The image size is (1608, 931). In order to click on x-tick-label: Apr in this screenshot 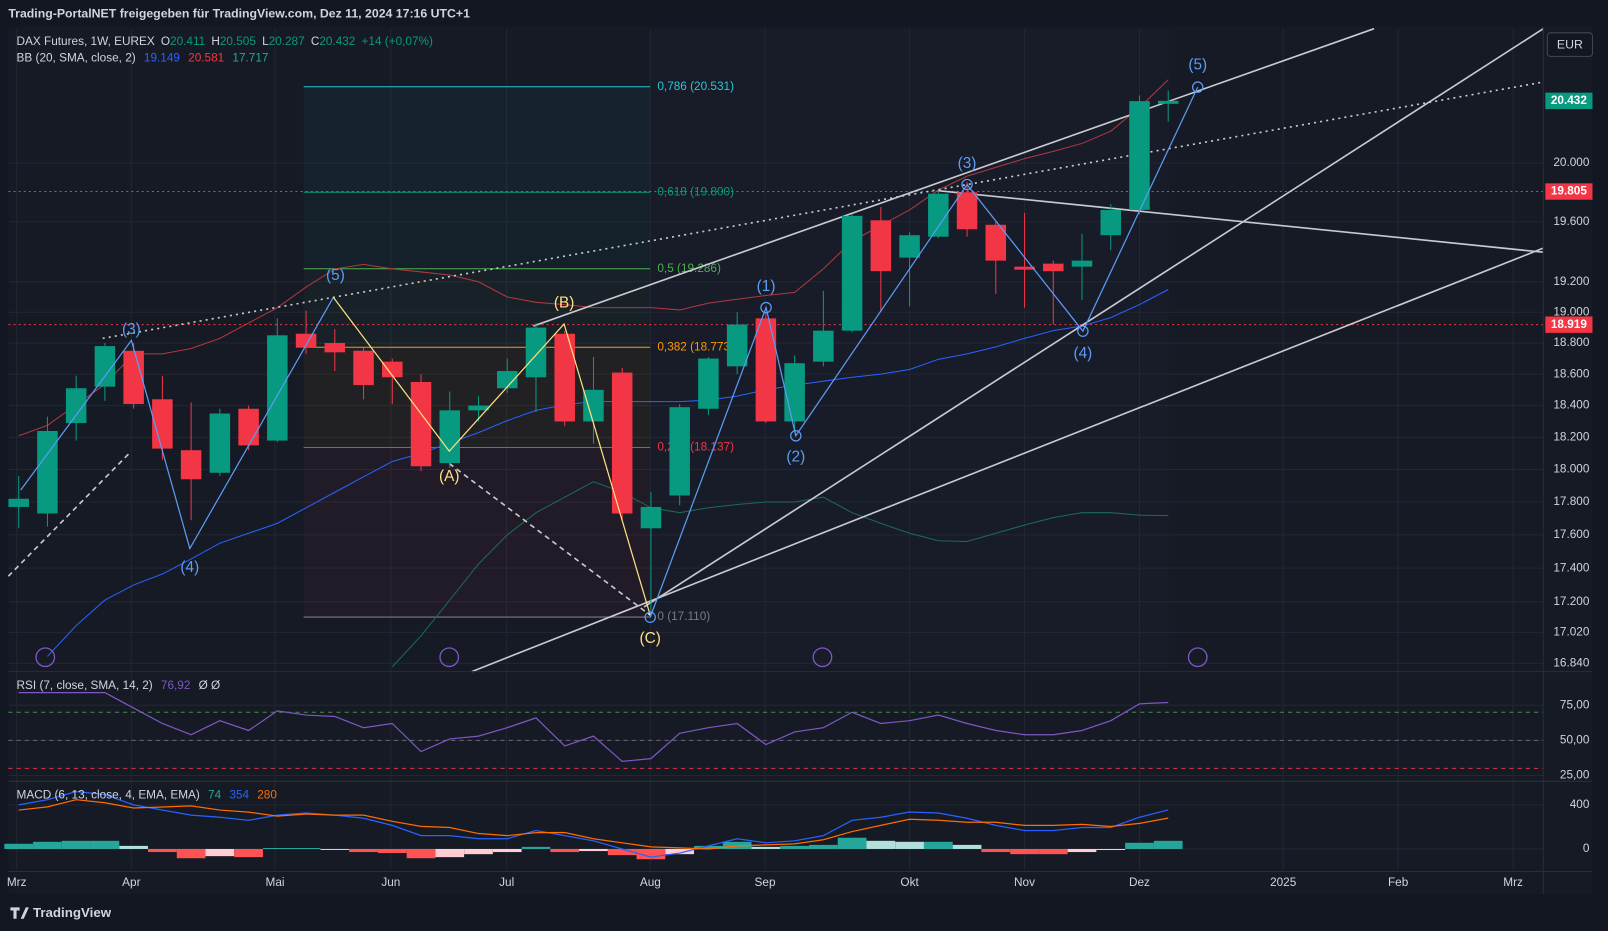, I will do `click(131, 882)`.